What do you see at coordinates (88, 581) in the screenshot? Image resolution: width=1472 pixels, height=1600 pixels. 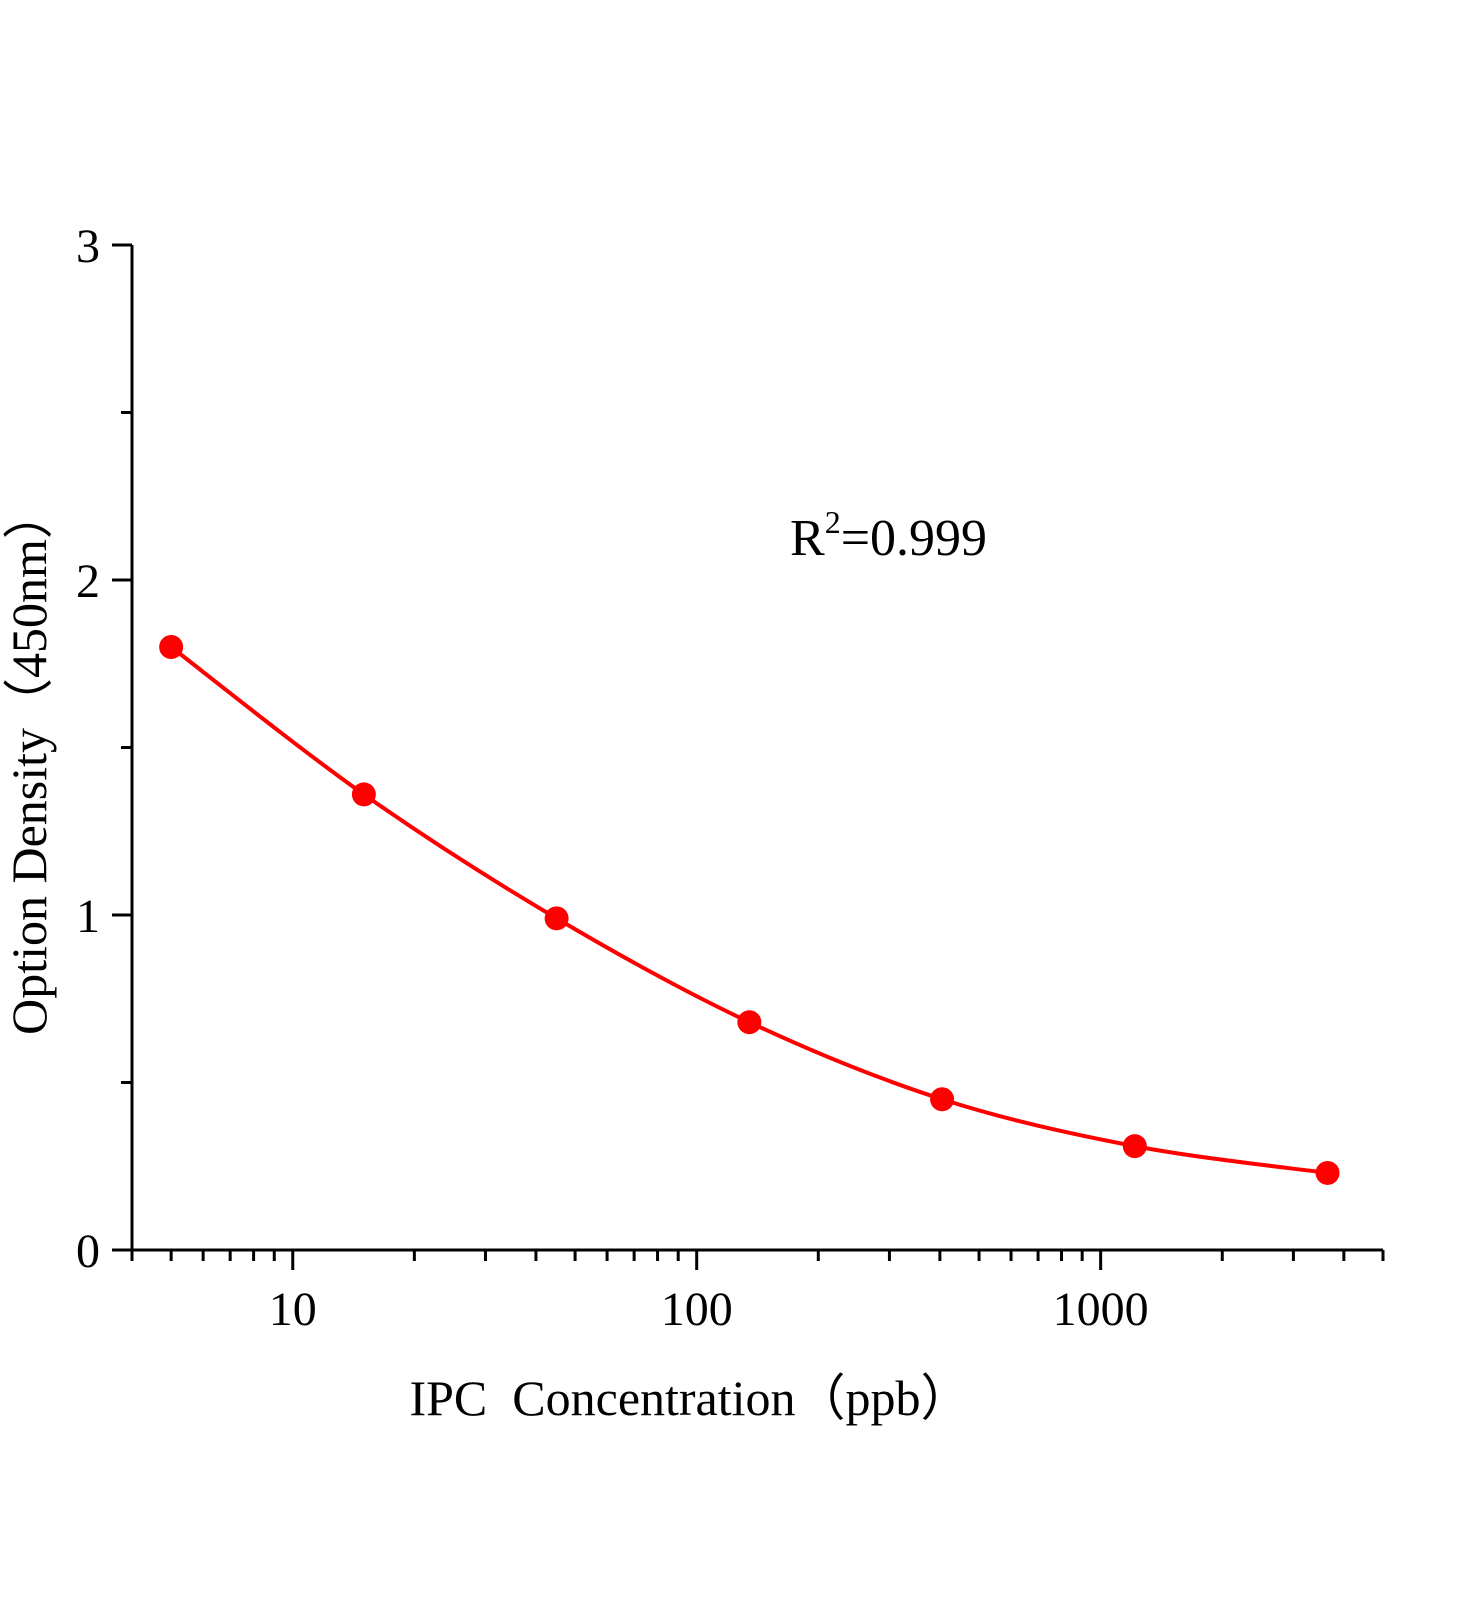 I see `y-tick-label: 2` at bounding box center [88, 581].